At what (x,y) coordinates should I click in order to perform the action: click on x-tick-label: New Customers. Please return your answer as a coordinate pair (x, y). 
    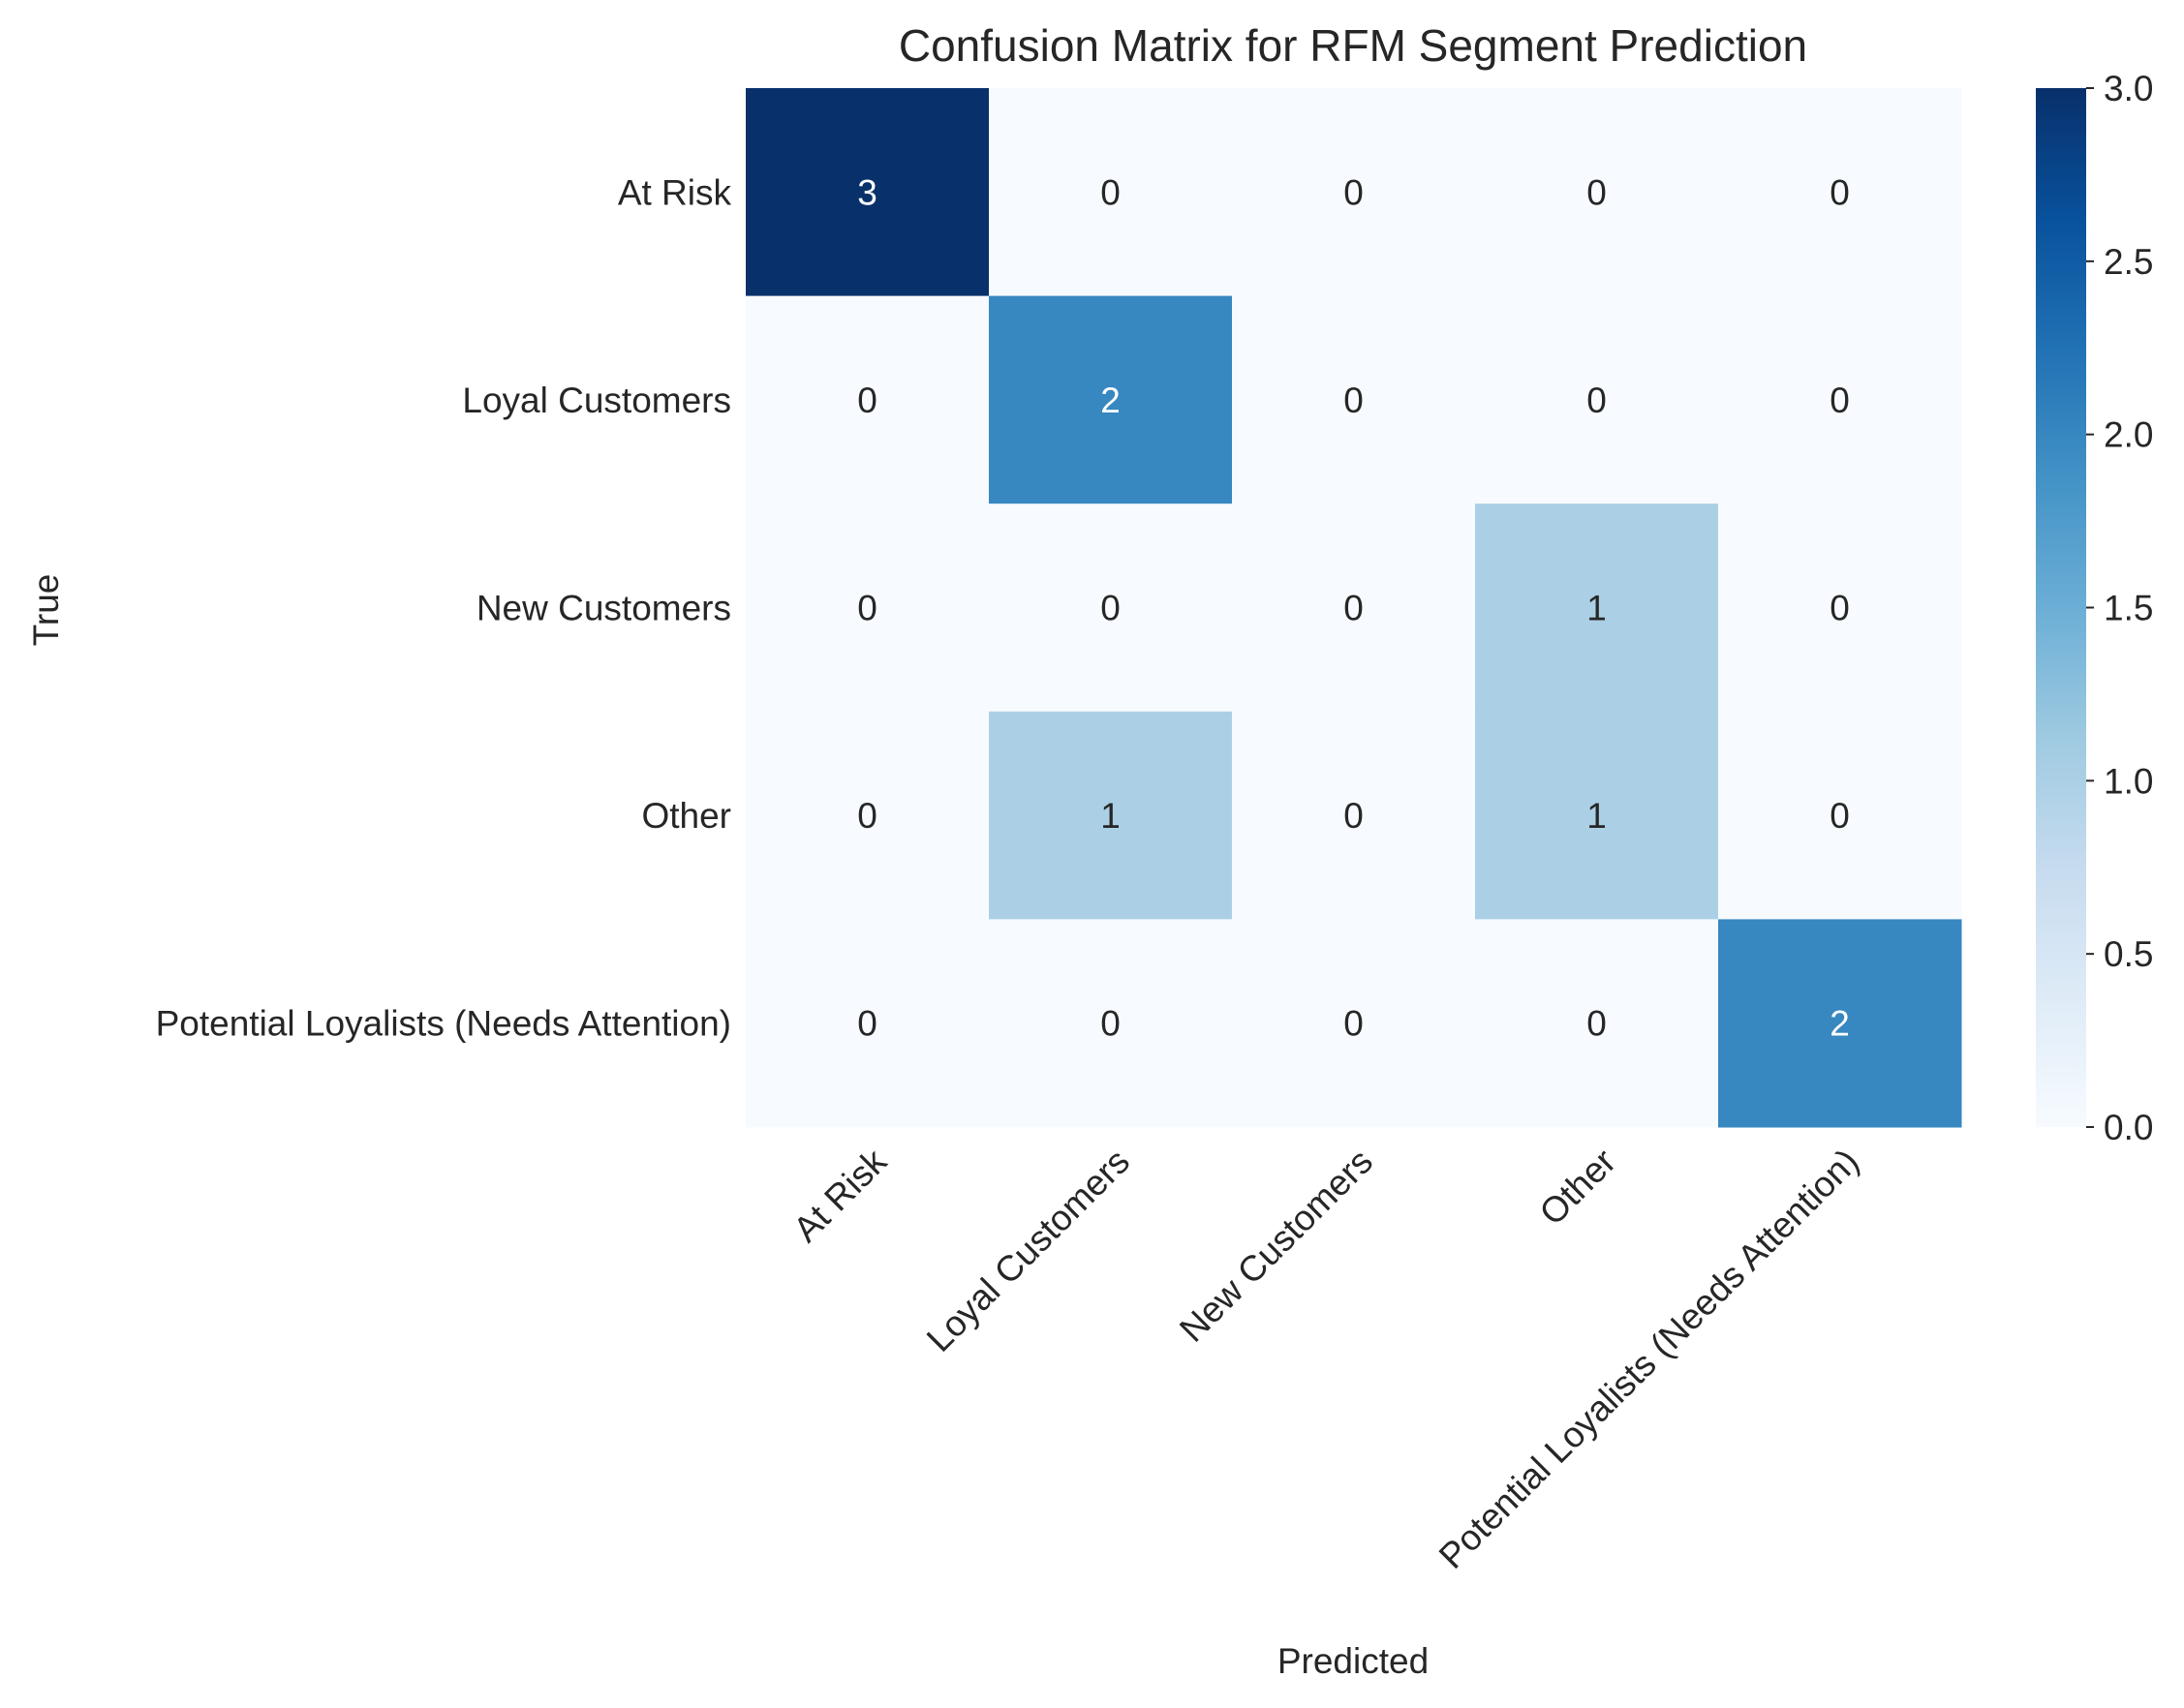
    Looking at the image, I should click on (1276, 1246).